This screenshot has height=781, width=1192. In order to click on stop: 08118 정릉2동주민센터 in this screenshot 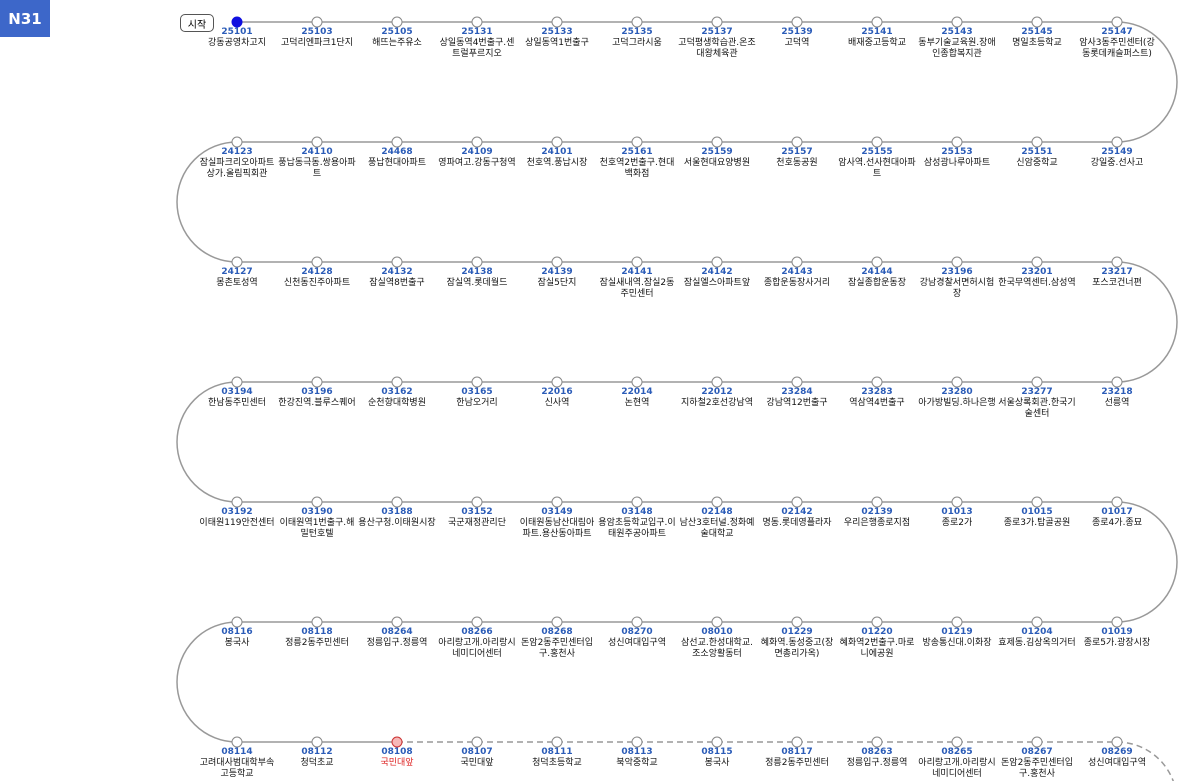, I will do `click(317, 638)`.